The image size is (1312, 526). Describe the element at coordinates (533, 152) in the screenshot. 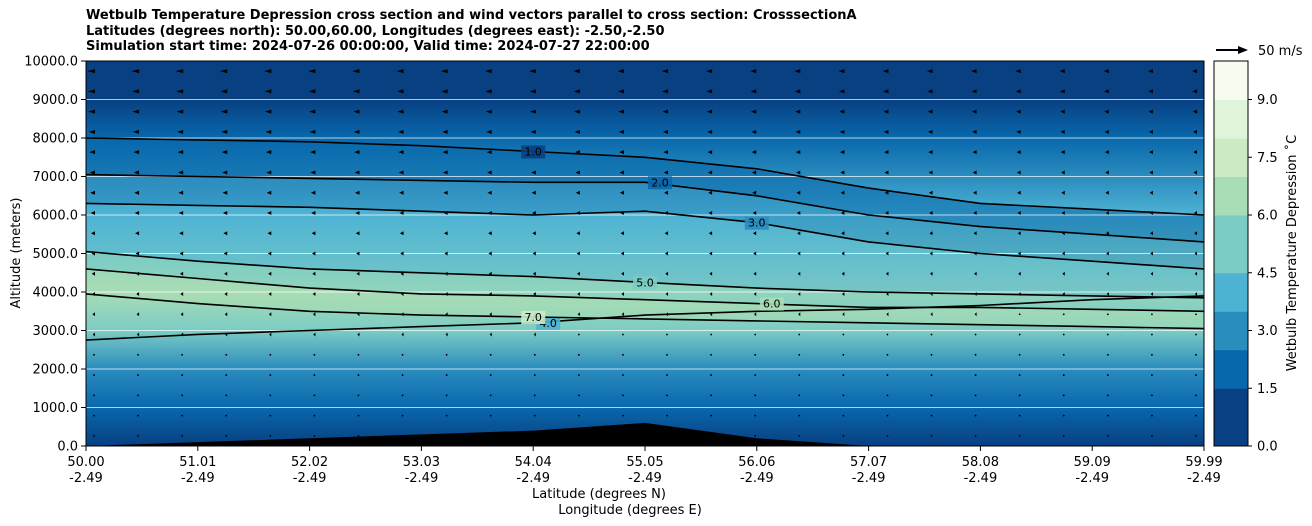

I see `contour-label-bg` at that location.